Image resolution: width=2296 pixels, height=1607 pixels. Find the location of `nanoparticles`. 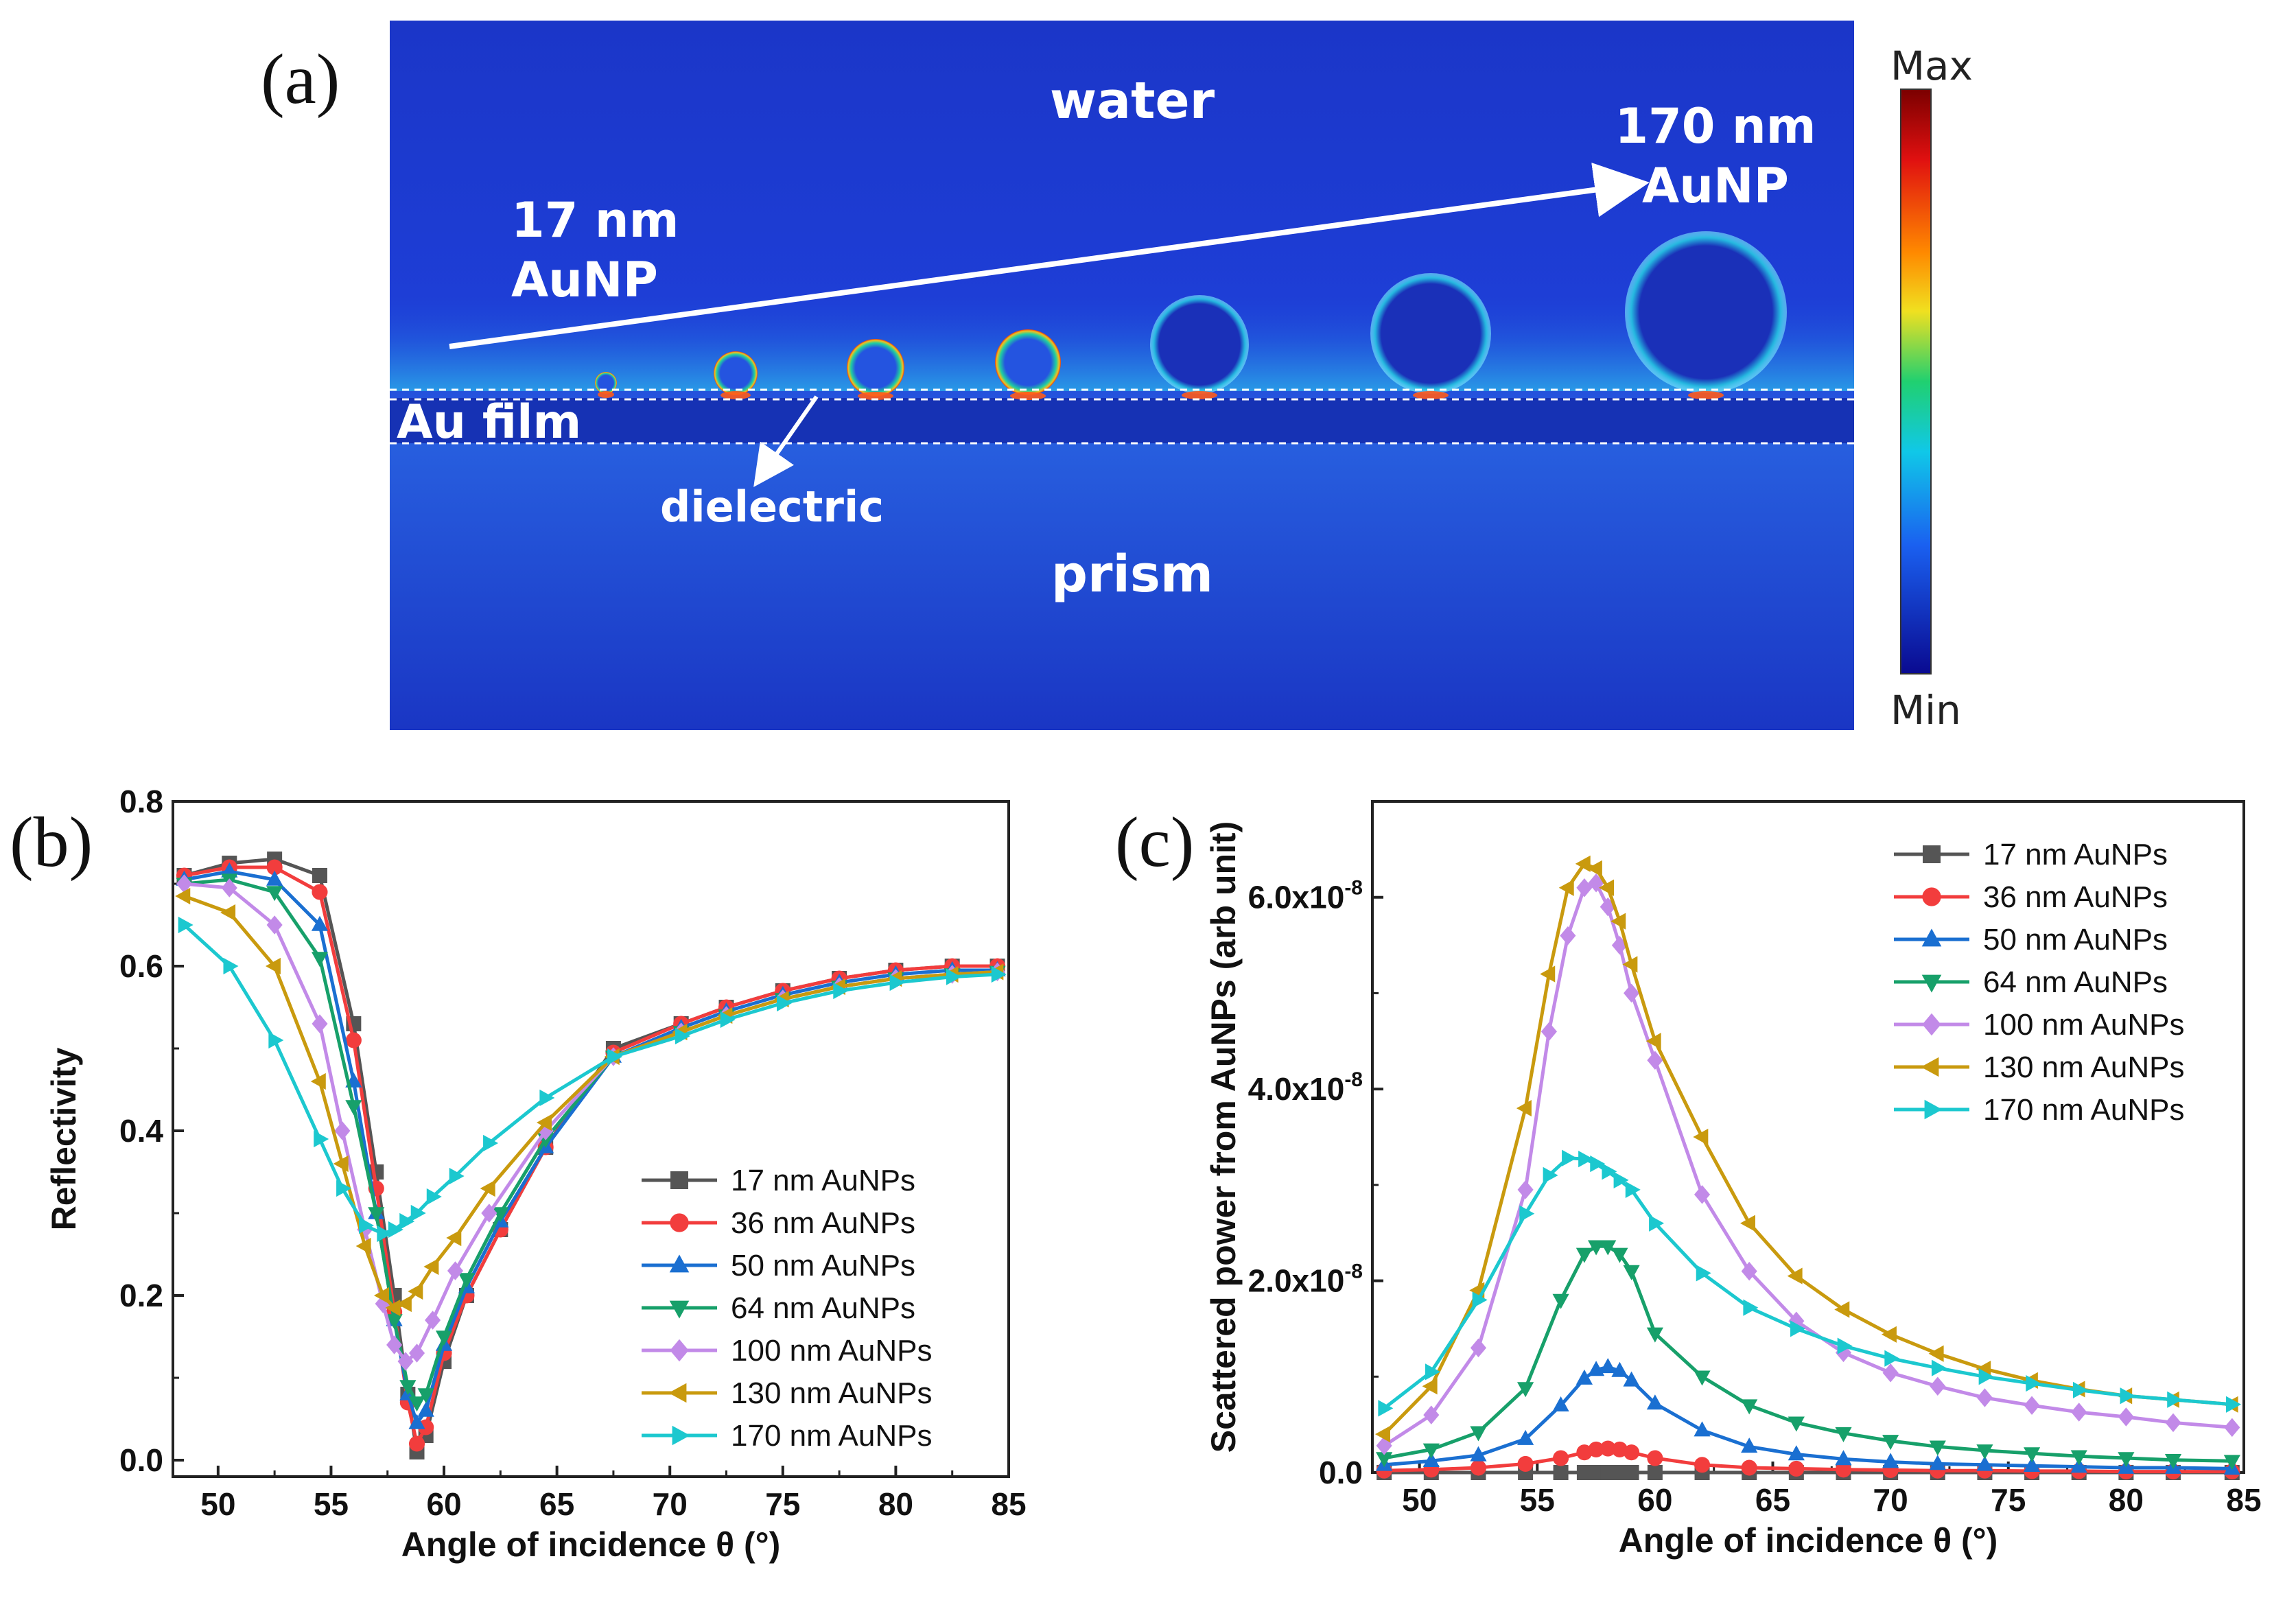

nanoparticles is located at coordinates (1191, 315).